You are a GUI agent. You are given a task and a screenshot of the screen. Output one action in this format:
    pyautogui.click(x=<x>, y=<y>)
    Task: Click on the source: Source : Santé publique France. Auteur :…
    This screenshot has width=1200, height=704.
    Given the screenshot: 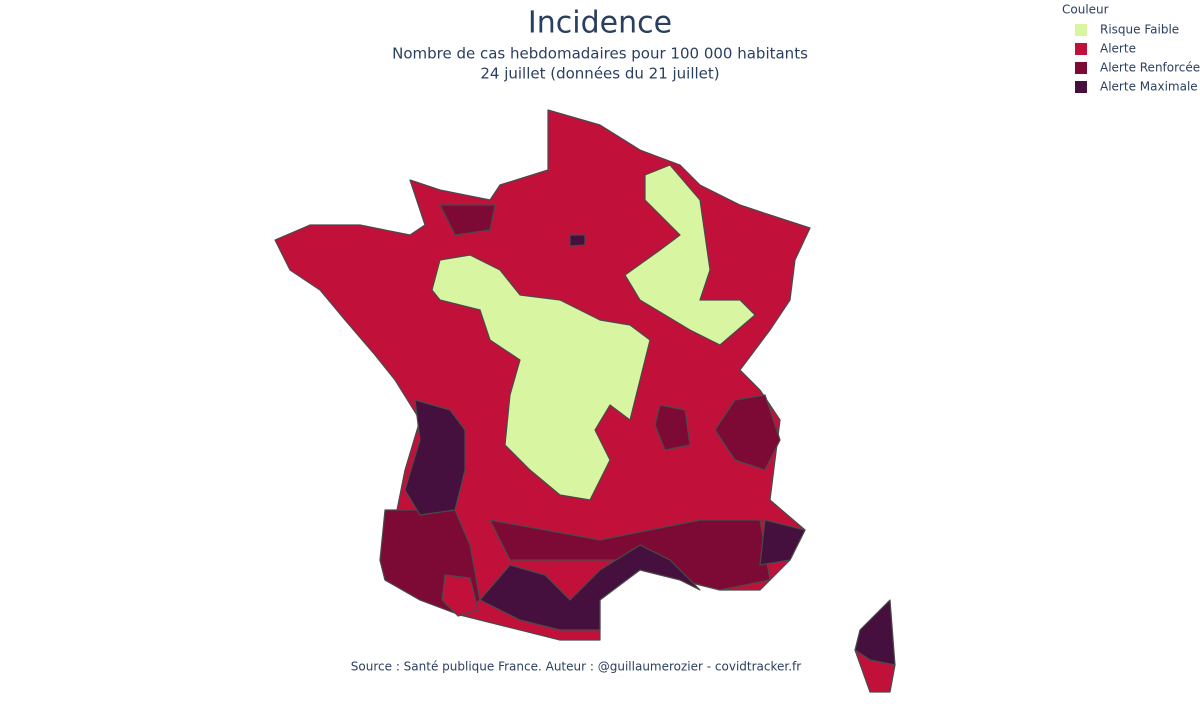 What is the action you would take?
    pyautogui.click(x=576, y=667)
    